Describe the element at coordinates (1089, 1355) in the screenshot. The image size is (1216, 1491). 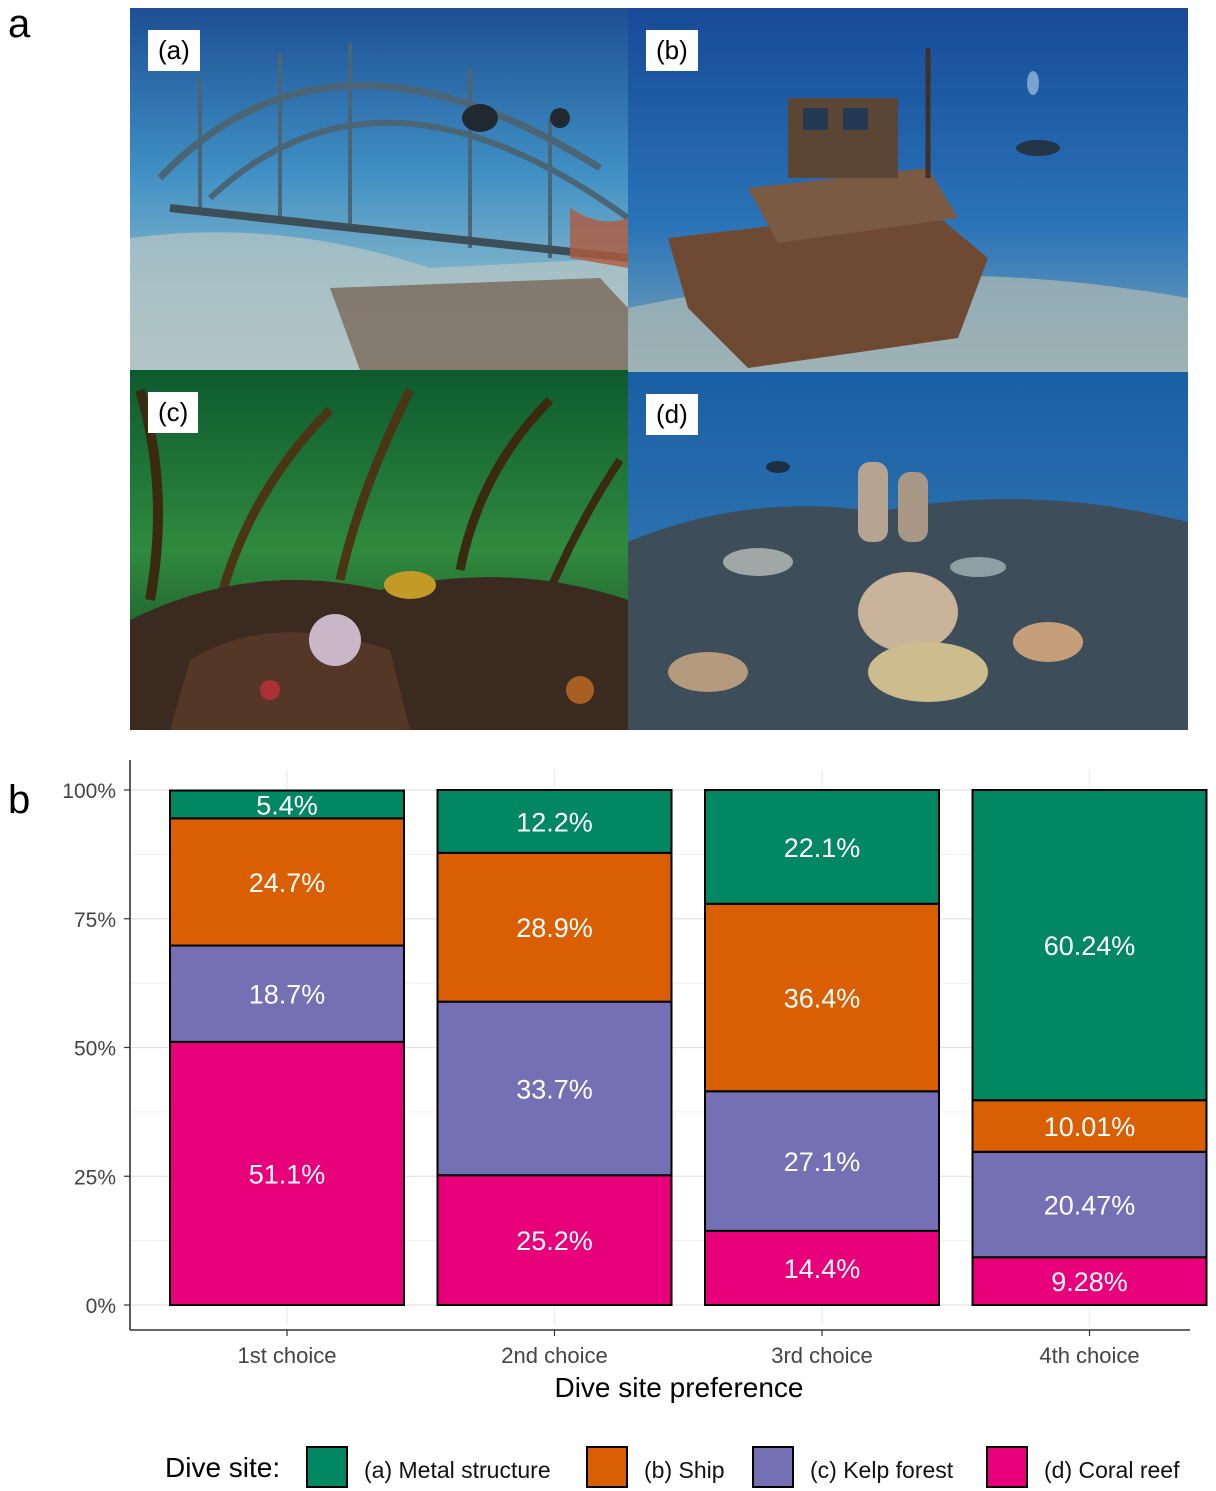
I see `x-tick-label: 4th choice` at that location.